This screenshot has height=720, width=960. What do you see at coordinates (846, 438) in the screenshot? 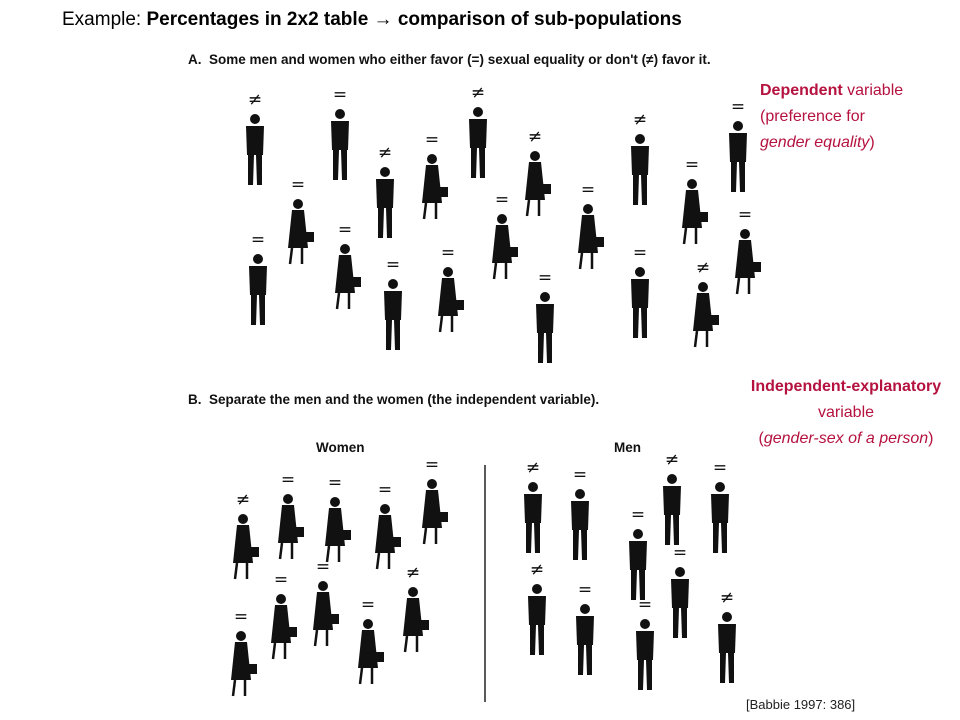
I see `note-italic: gender-sex of a person` at bounding box center [846, 438].